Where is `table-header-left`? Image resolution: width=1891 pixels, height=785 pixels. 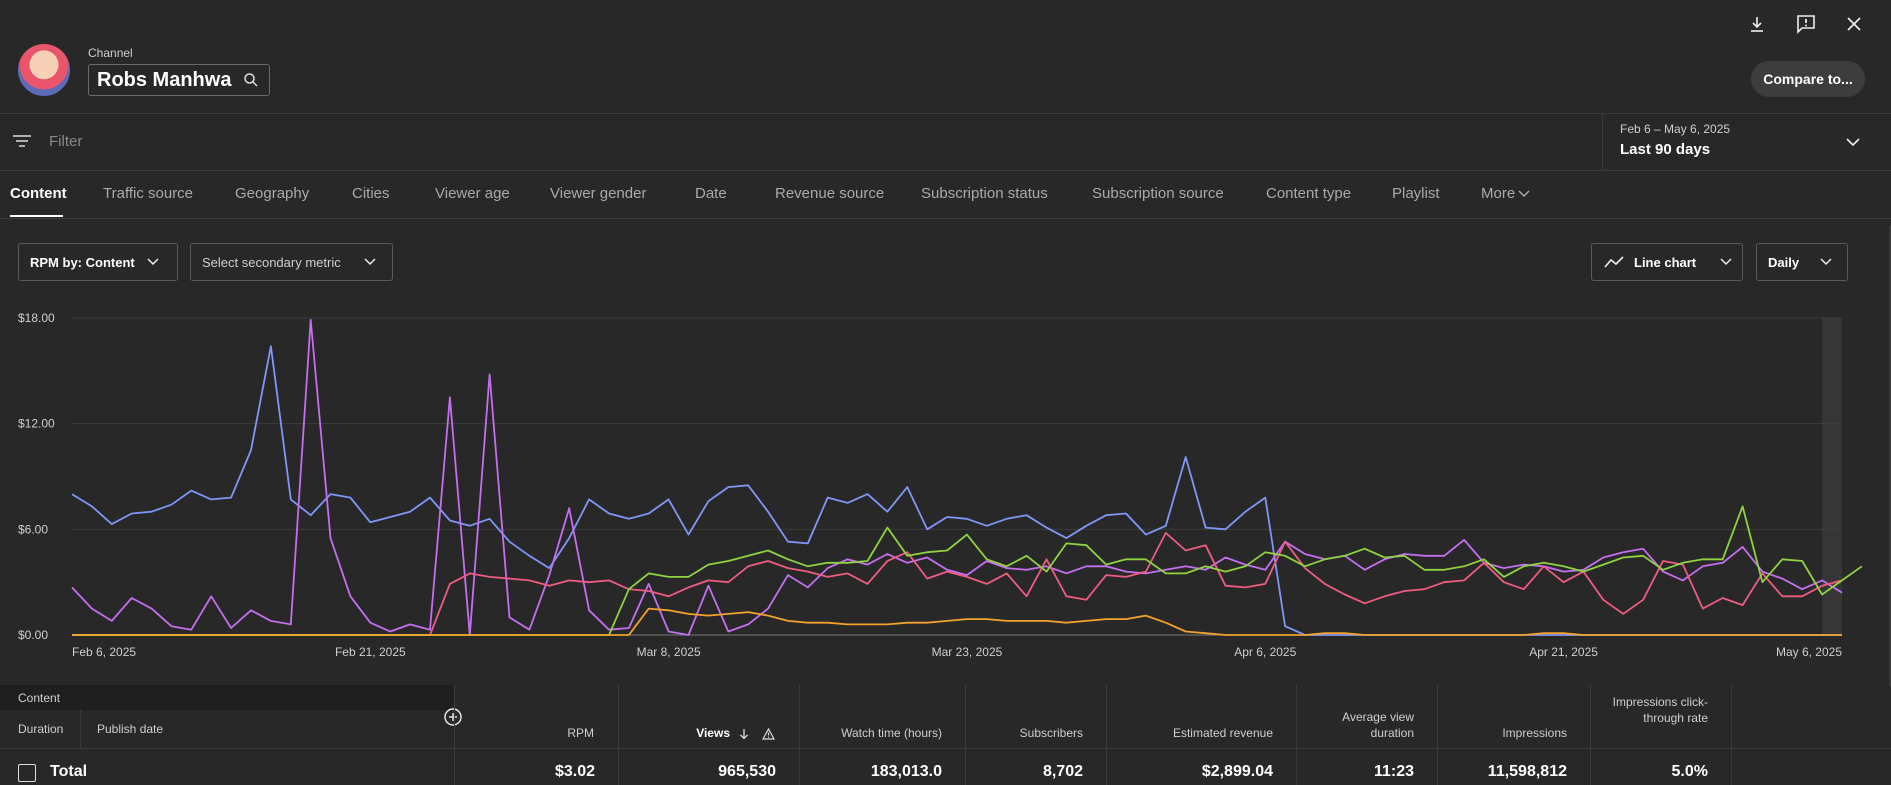 table-header-left is located at coordinates (227, 697).